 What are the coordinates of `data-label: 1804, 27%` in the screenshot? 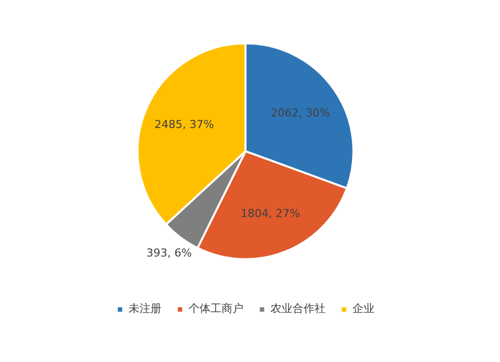 It's located at (270, 213).